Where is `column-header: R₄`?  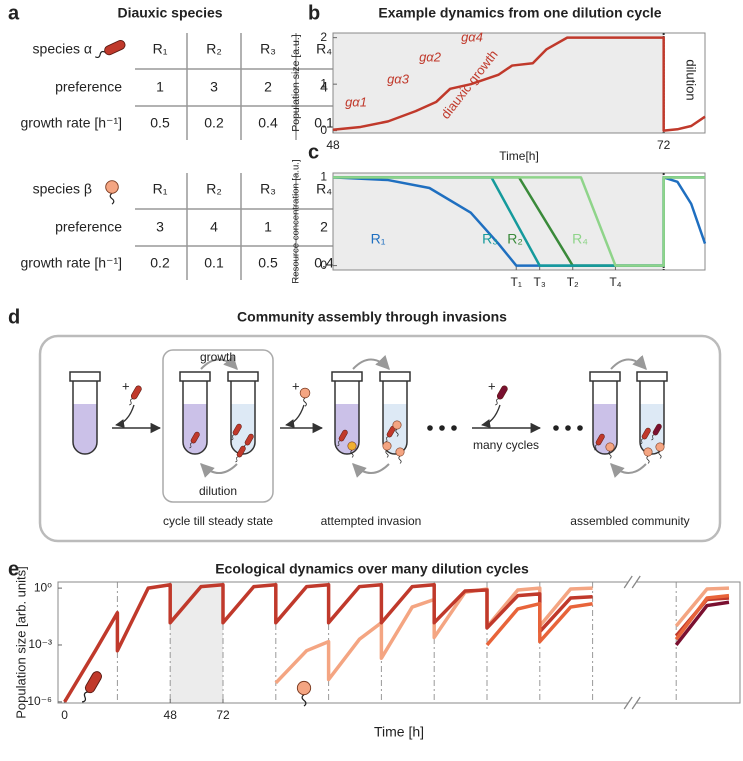
column-header: R₄ is located at coordinates (324, 189).